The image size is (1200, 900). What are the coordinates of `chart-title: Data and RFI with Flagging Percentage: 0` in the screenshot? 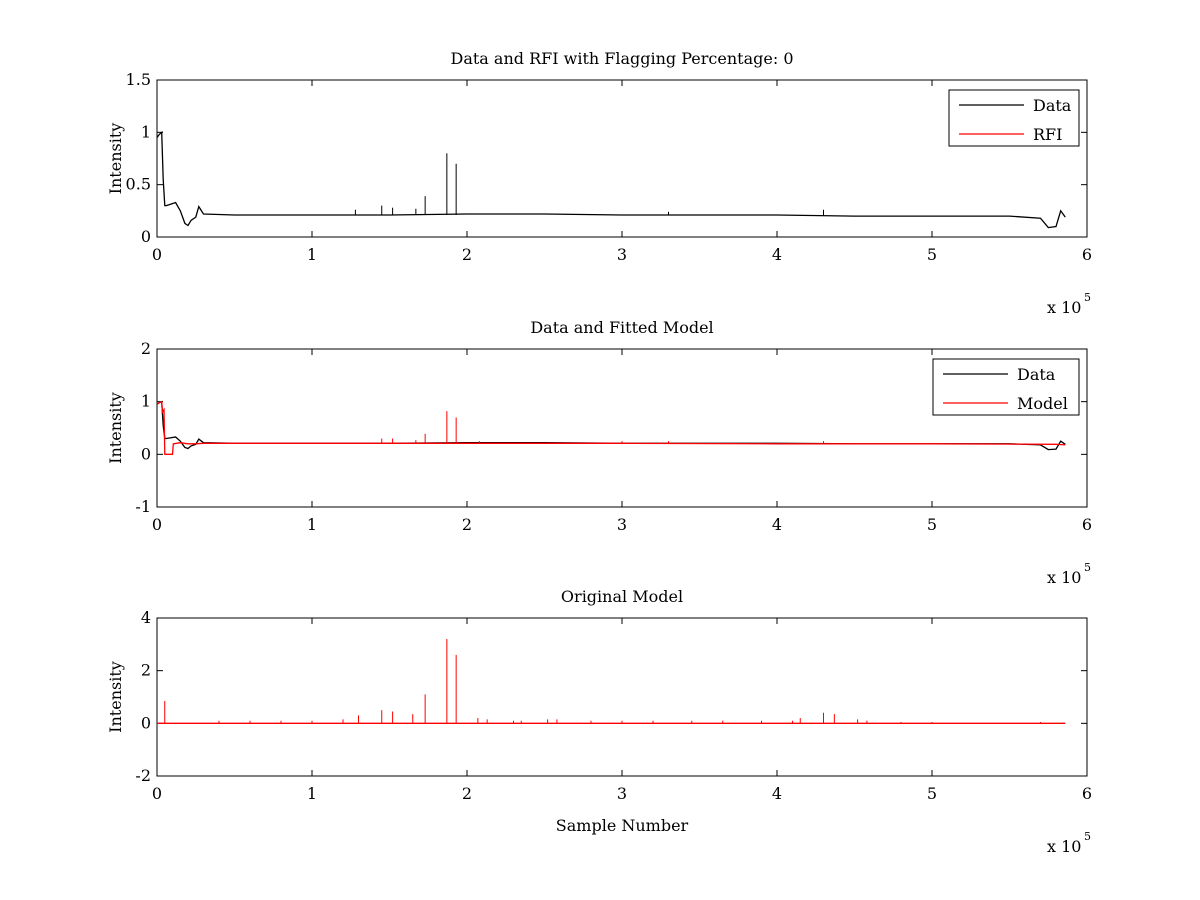 It's located at (621, 58).